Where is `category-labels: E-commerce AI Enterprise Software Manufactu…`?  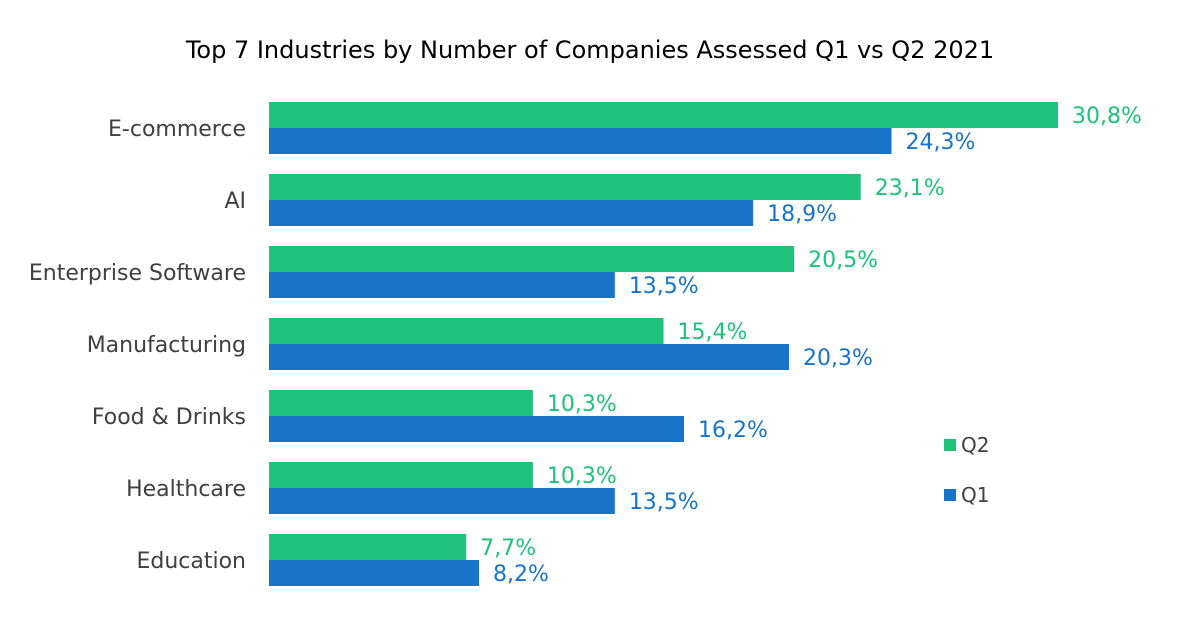 category-labels: E-commerce AI Enterprise Software Manufactu… is located at coordinates (137, 345).